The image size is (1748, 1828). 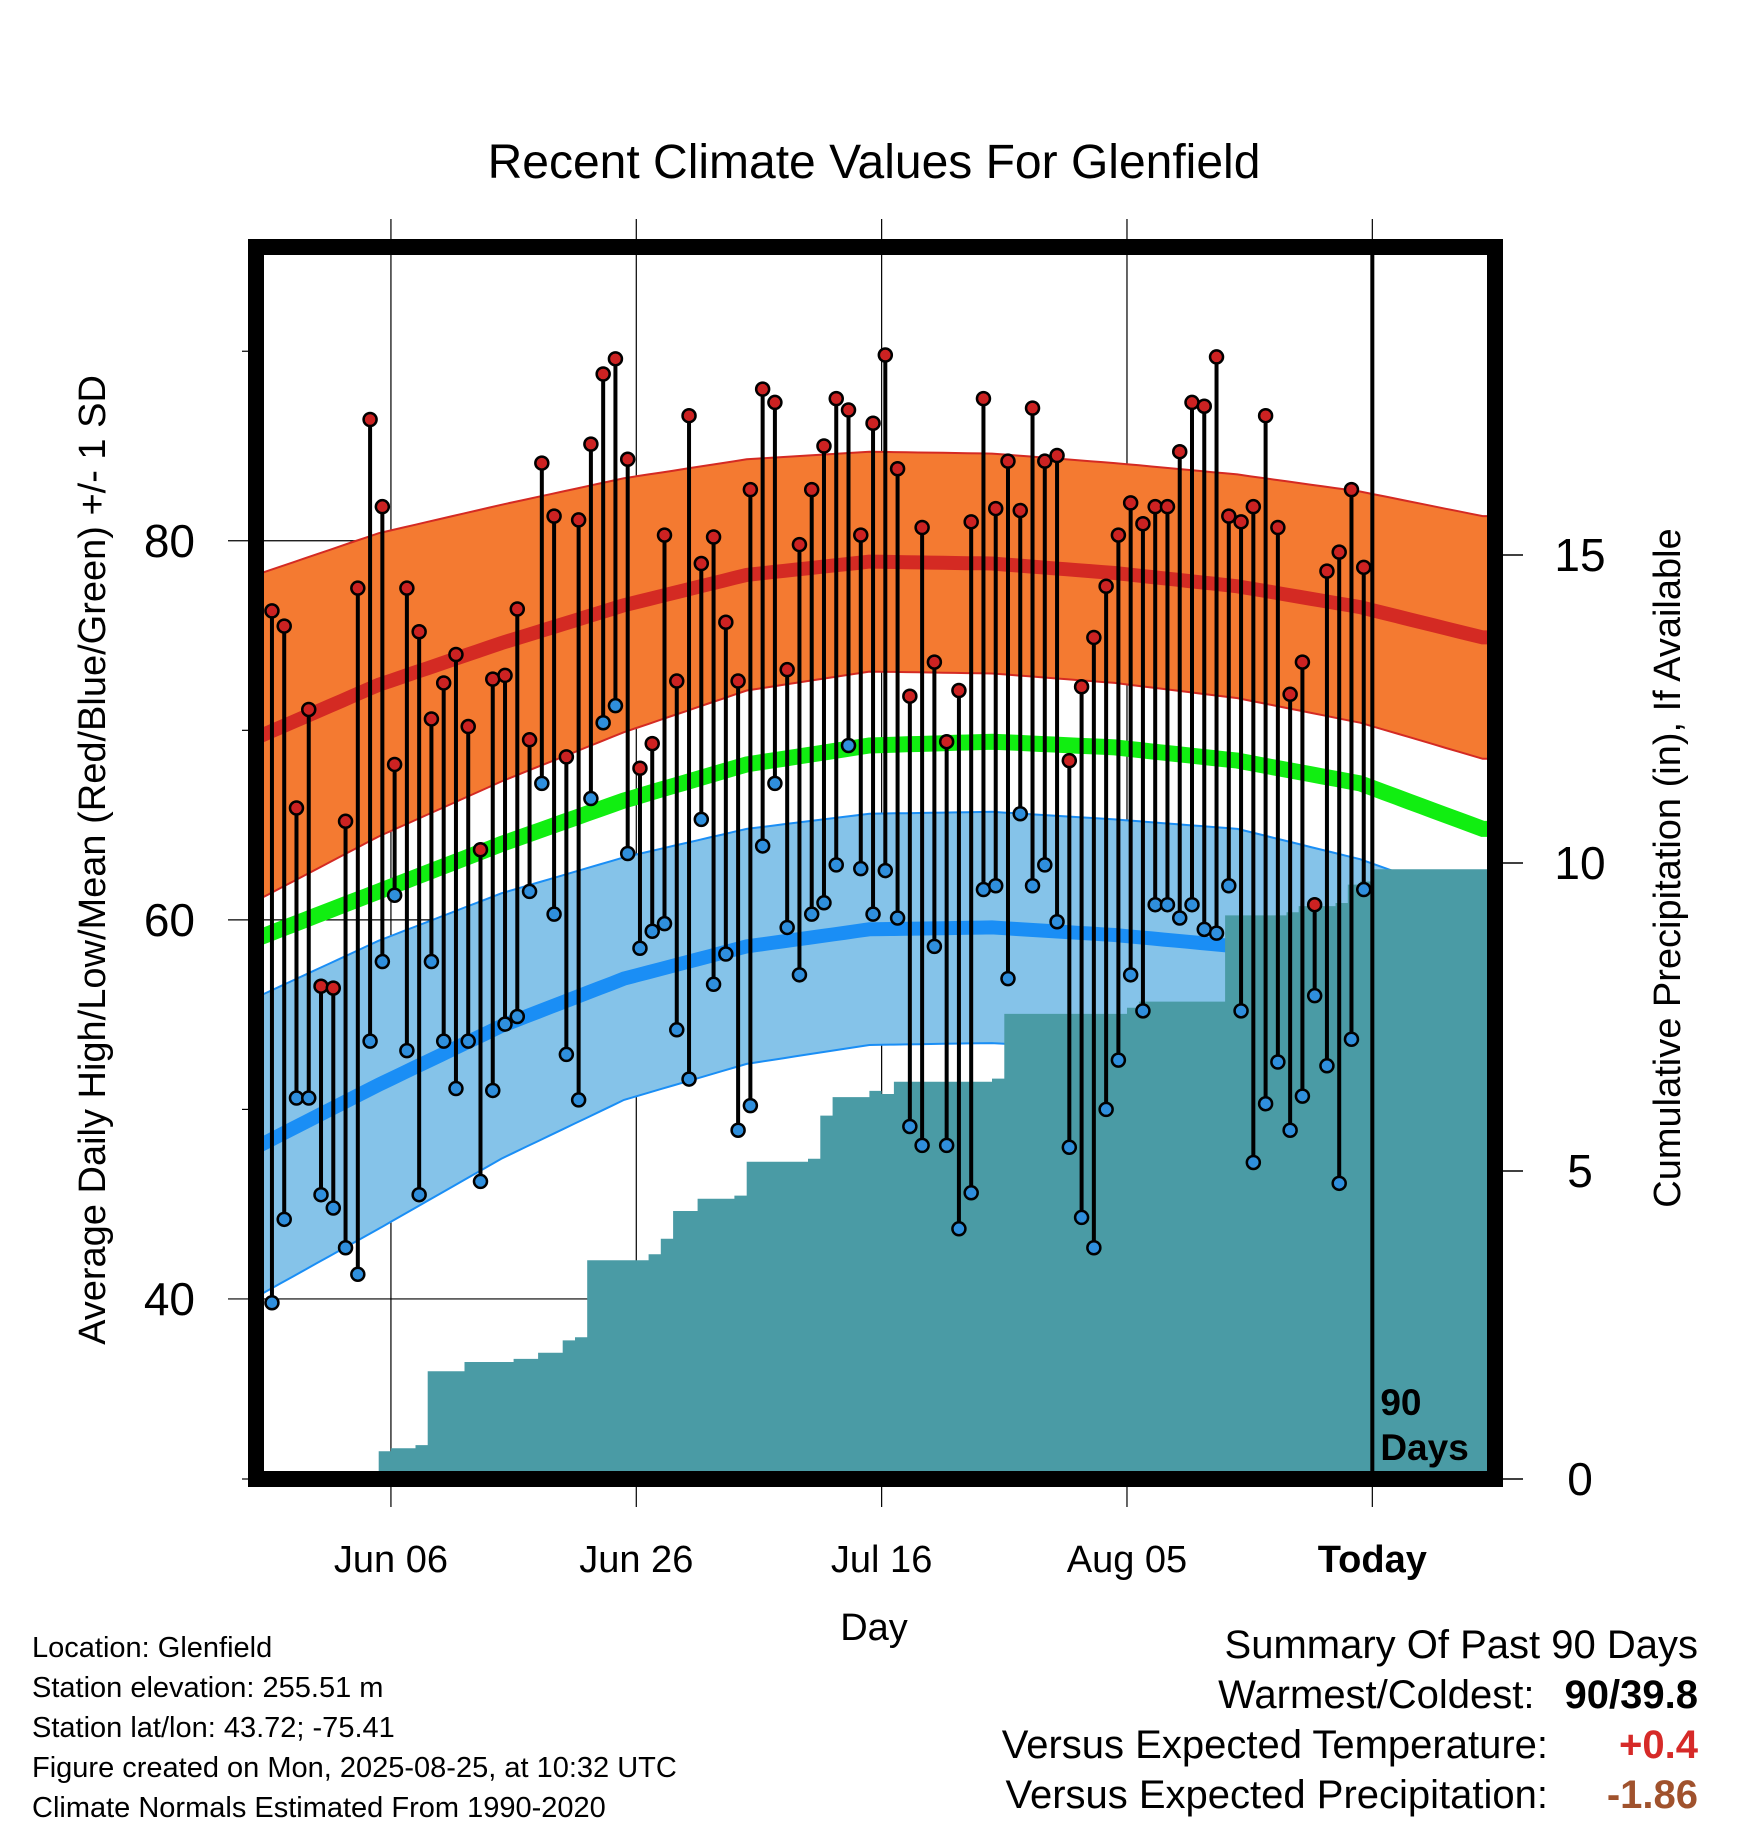 I want to click on y2-tick-label: 10, so click(x=1579, y=863).